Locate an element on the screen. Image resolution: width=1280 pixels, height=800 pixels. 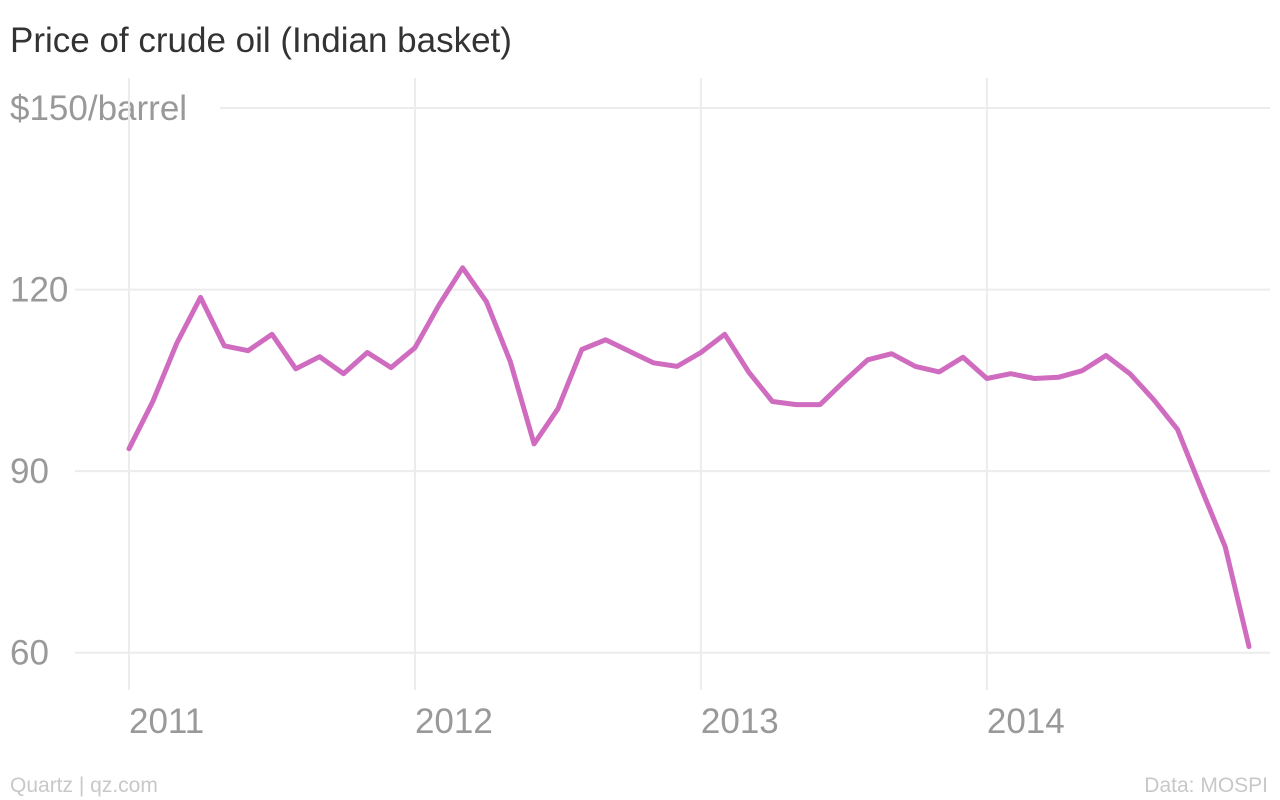
chart-title: Price of crude oil (Indian basket) is located at coordinates (261, 40).